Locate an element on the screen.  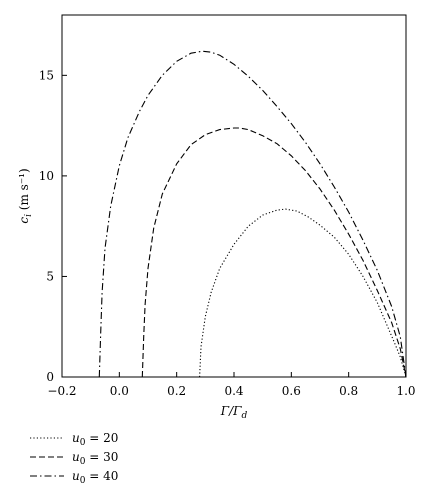
x-tick-label: −0.2 is located at coordinates (61, 391).